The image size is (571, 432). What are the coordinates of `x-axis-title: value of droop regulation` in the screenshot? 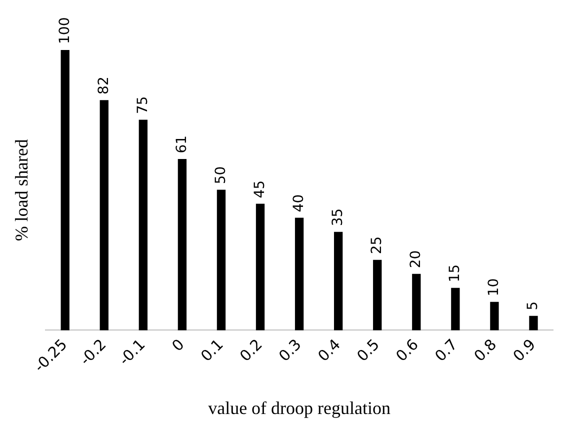 It's located at (299, 408).